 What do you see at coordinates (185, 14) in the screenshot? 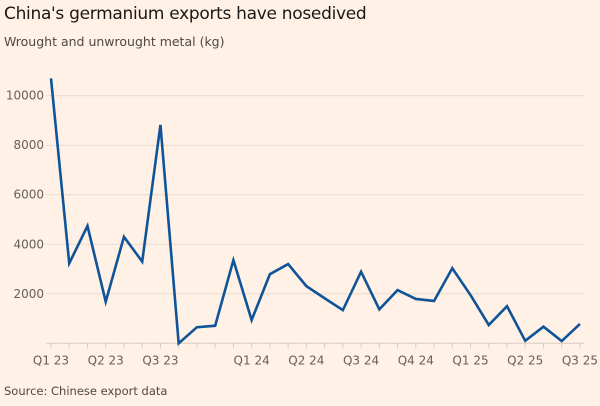
I see `chart-title: China's germanium exports have nosedived` at bounding box center [185, 14].